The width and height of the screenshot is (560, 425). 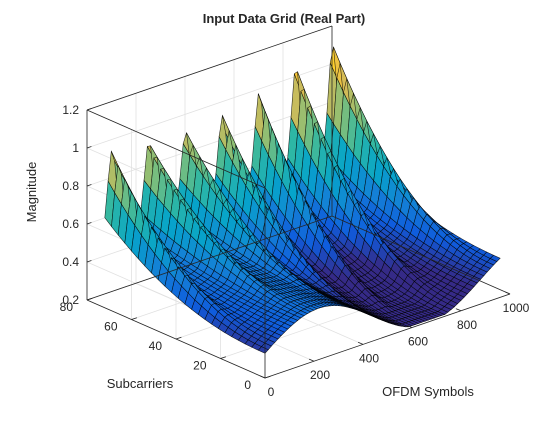 What do you see at coordinates (200, 366) in the screenshot?
I see `y-tick-label: 20` at bounding box center [200, 366].